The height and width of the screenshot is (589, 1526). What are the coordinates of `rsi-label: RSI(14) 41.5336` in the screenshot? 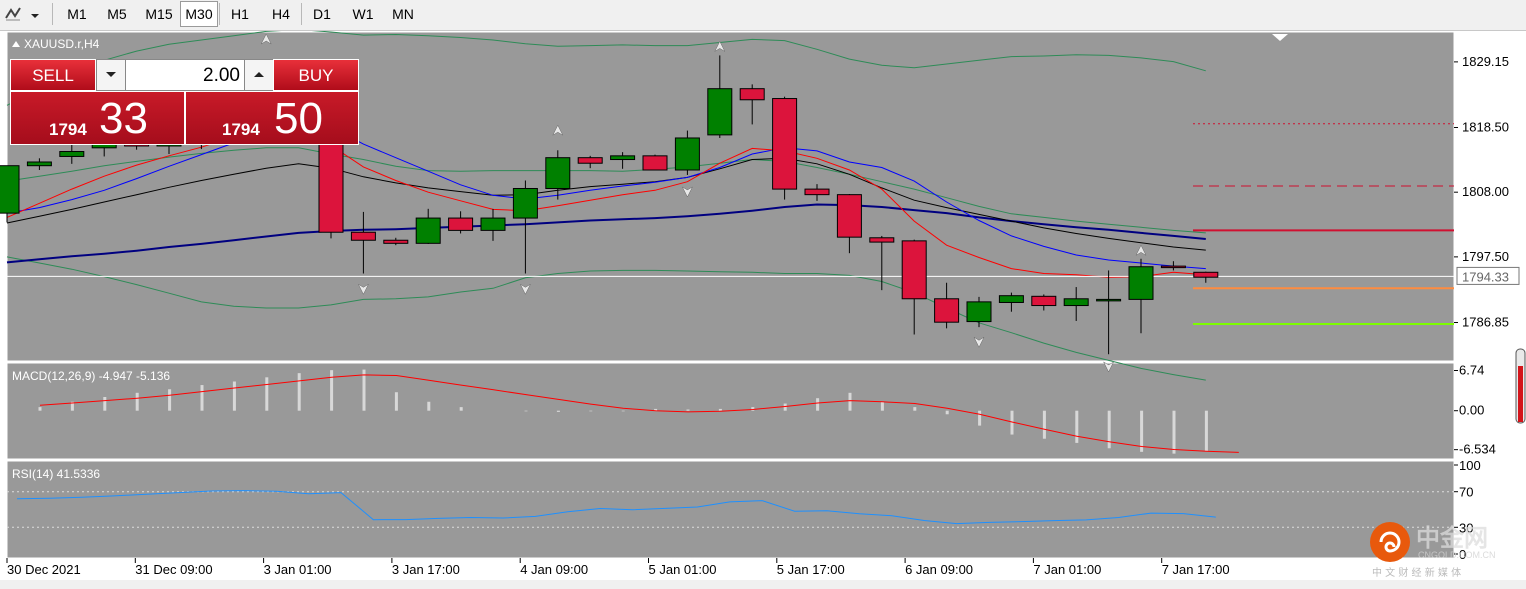 It's located at (56, 474).